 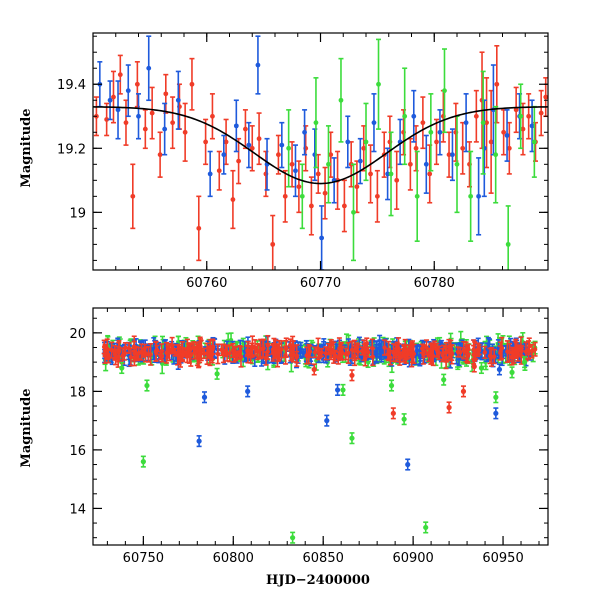 What do you see at coordinates (77, 451) in the screenshot?
I see `y-tick-label: 16` at bounding box center [77, 451].